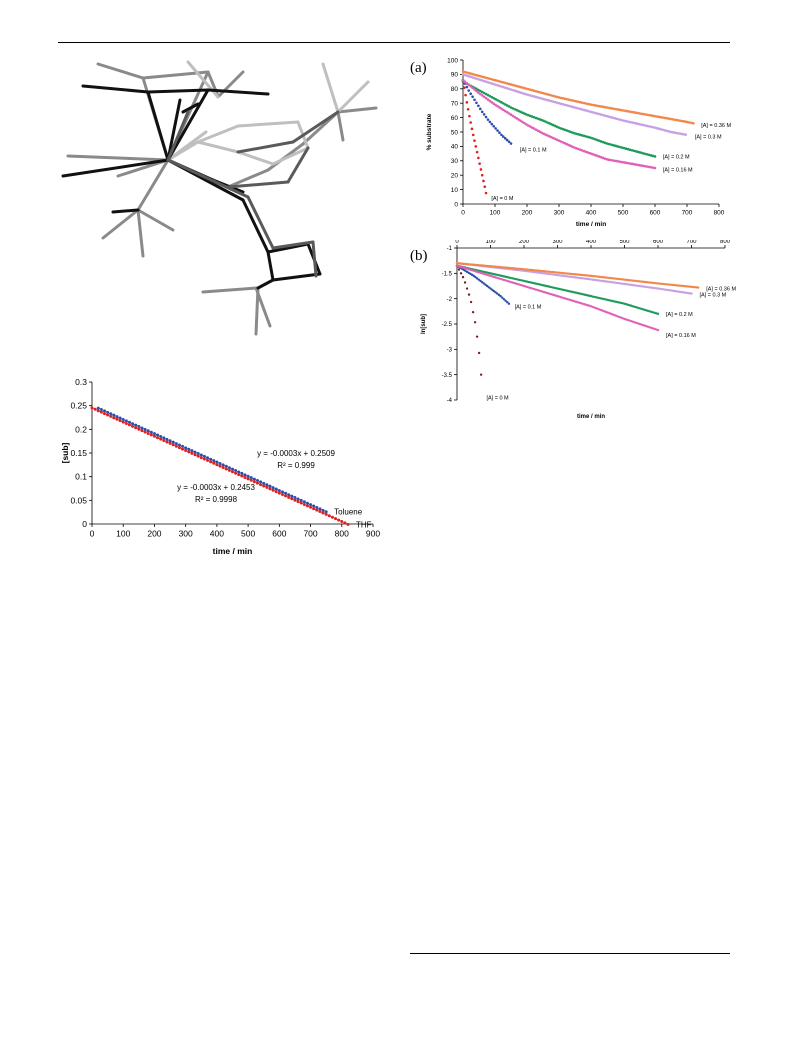 The height and width of the screenshot is (1044, 785). What do you see at coordinates (216, 499) in the screenshot?
I see `thf-r2-label: R² = 0.9998` at bounding box center [216, 499].